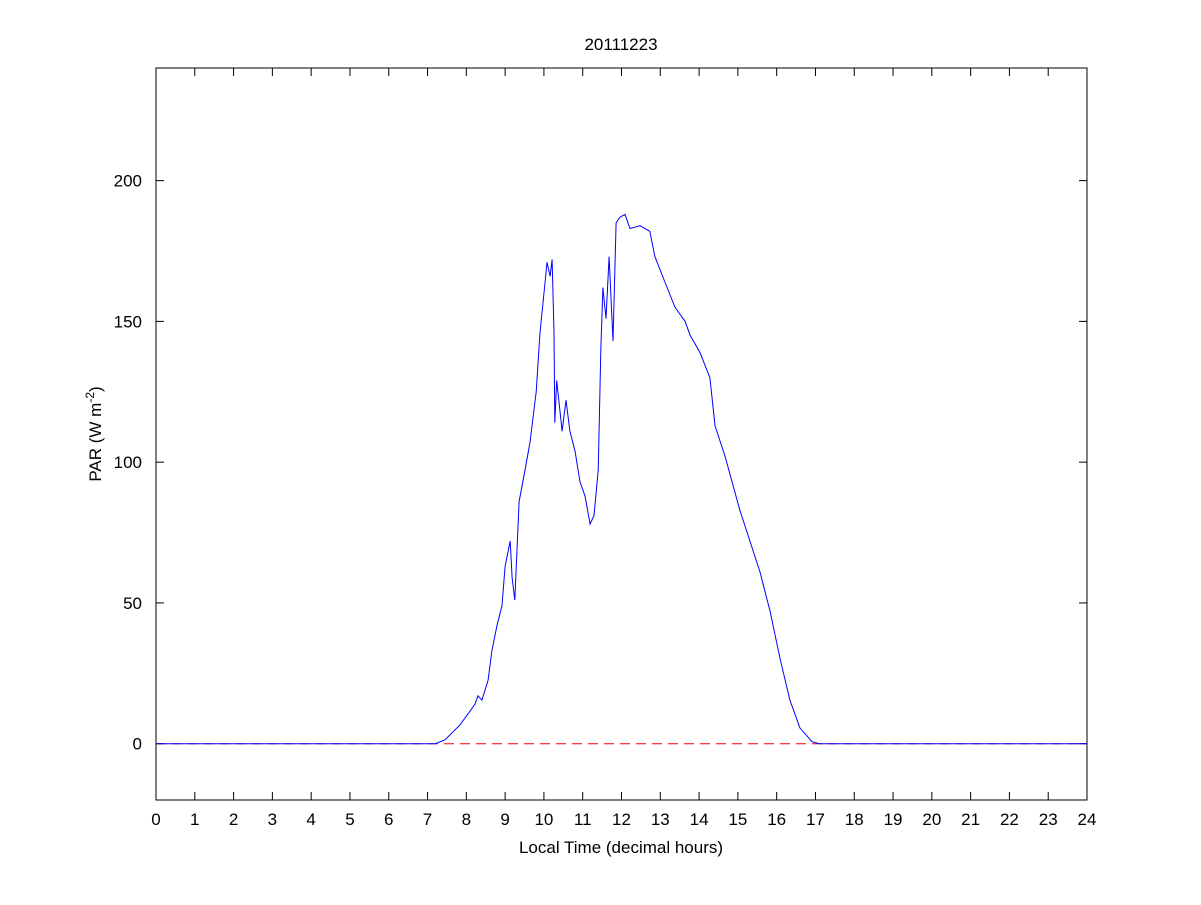 The width and height of the screenshot is (1201, 905). Describe the element at coordinates (466, 819) in the screenshot. I see `x-tick-label: 8` at that location.